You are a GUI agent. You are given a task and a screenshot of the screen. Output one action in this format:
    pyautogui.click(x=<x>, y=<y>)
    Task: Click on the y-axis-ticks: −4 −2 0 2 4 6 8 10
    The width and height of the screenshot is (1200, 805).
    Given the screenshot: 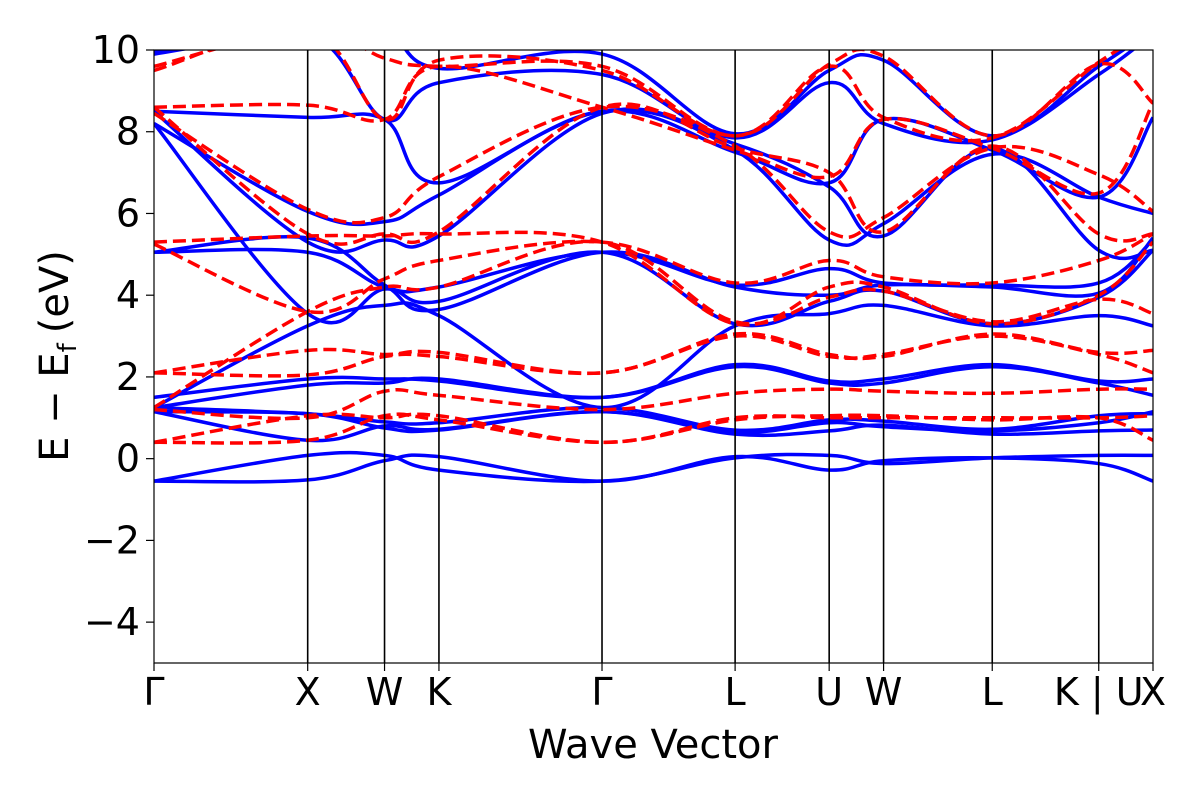 What is the action you would take?
    pyautogui.click(x=119, y=336)
    